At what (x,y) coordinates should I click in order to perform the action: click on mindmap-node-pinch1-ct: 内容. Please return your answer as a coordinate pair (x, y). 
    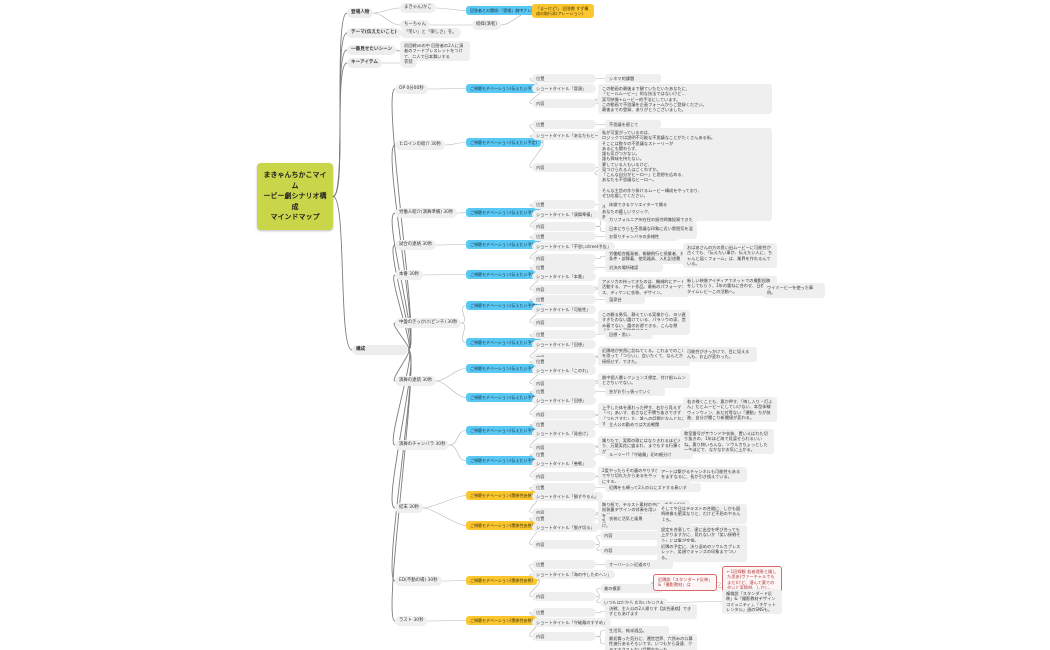
    Looking at the image, I should click on (564, 323).